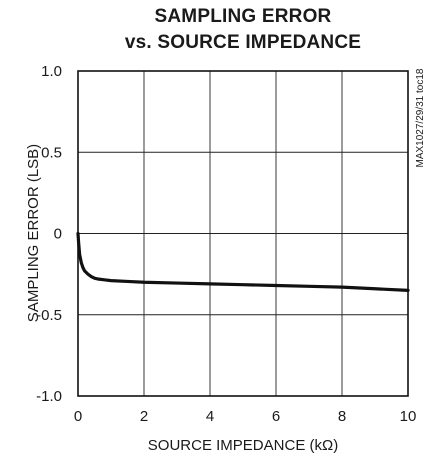  Describe the element at coordinates (245, 416) in the screenshot. I see `x-tick-labels: 0 2 4 6 8 10` at that location.